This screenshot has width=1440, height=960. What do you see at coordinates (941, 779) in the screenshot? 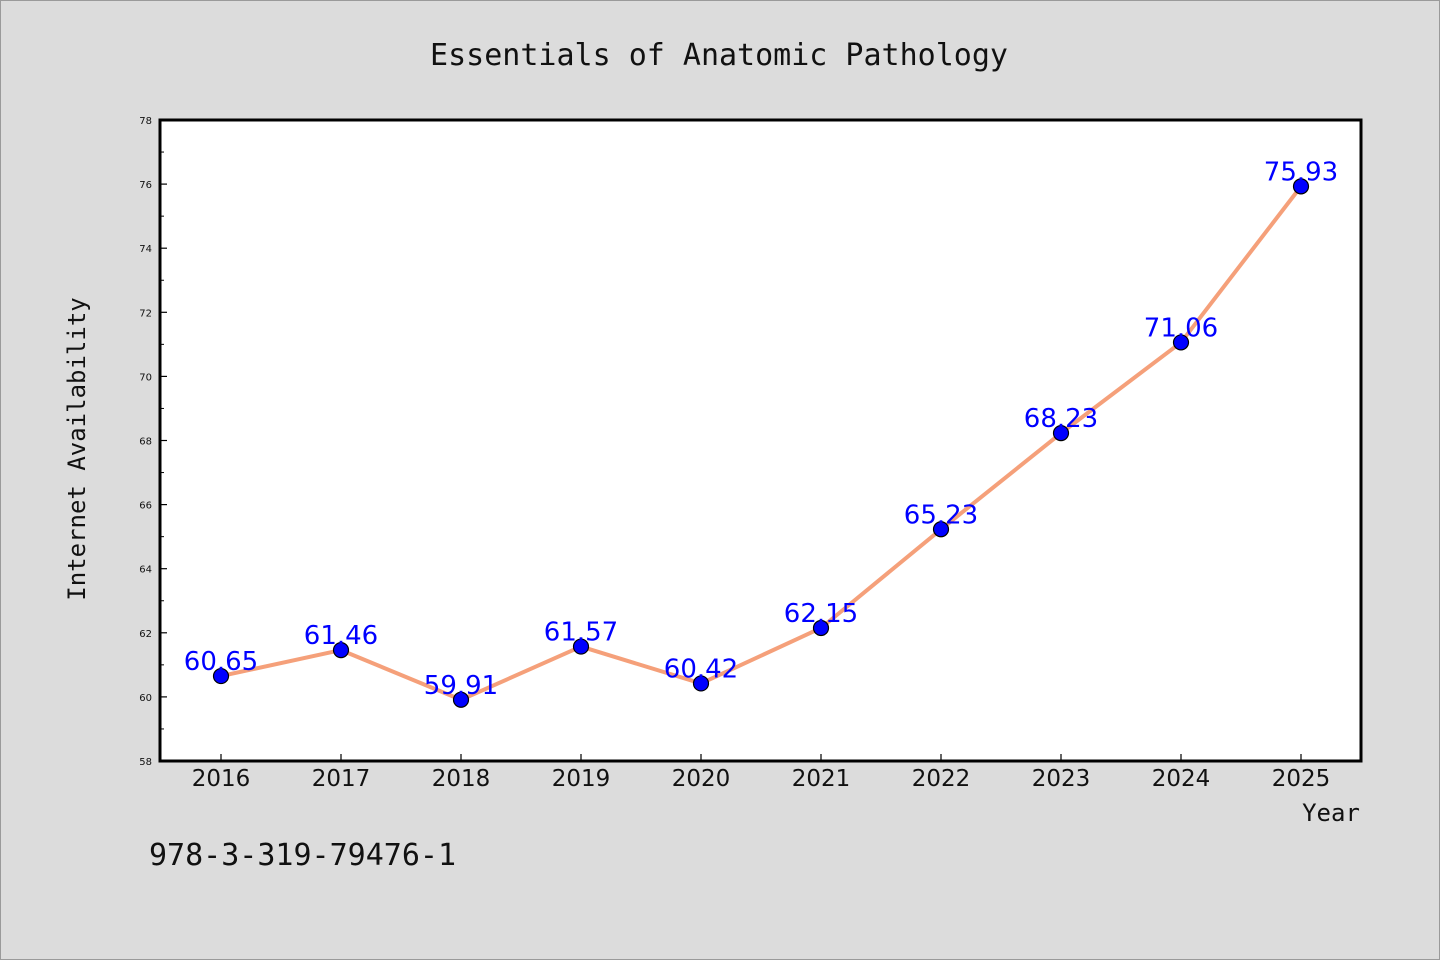
I see `x-tick-label: 2022` at bounding box center [941, 779].